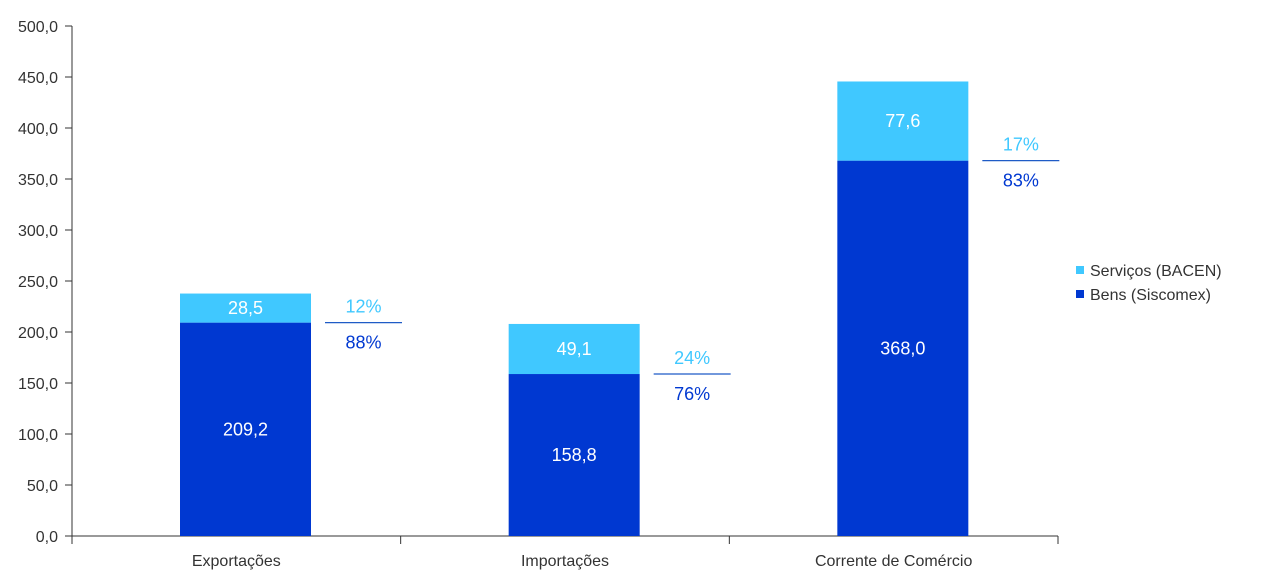  What do you see at coordinates (38, 180) in the screenshot?
I see `y-tick-label: 350,0` at bounding box center [38, 180].